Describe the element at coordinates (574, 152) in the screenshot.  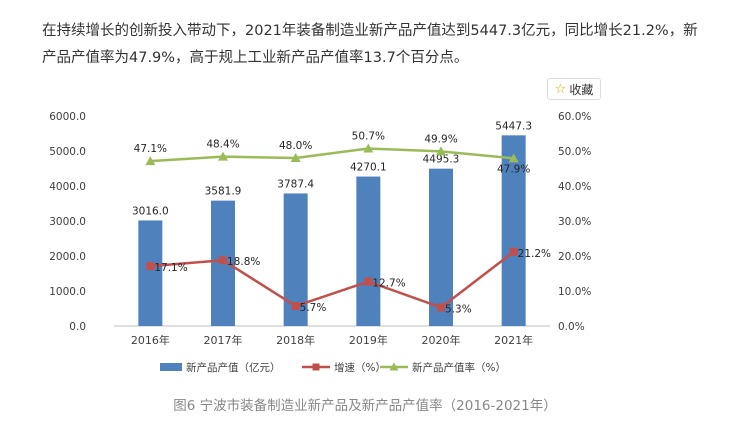
I see `y-right-tick-label: 50.0%` at that location.